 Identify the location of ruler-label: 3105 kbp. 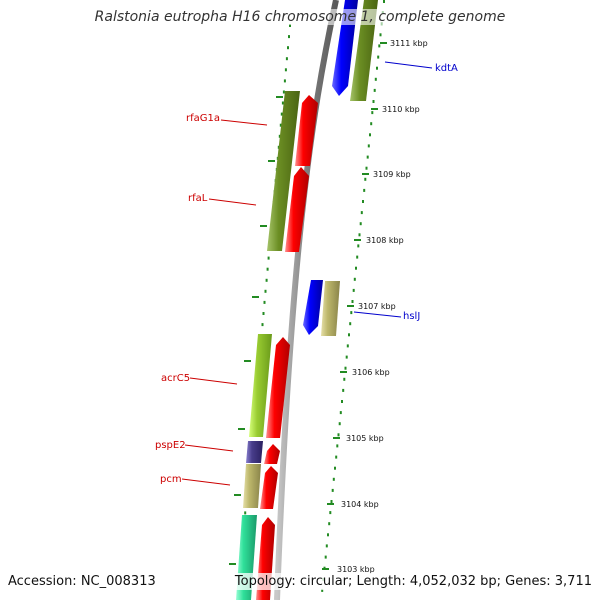
(365, 438).